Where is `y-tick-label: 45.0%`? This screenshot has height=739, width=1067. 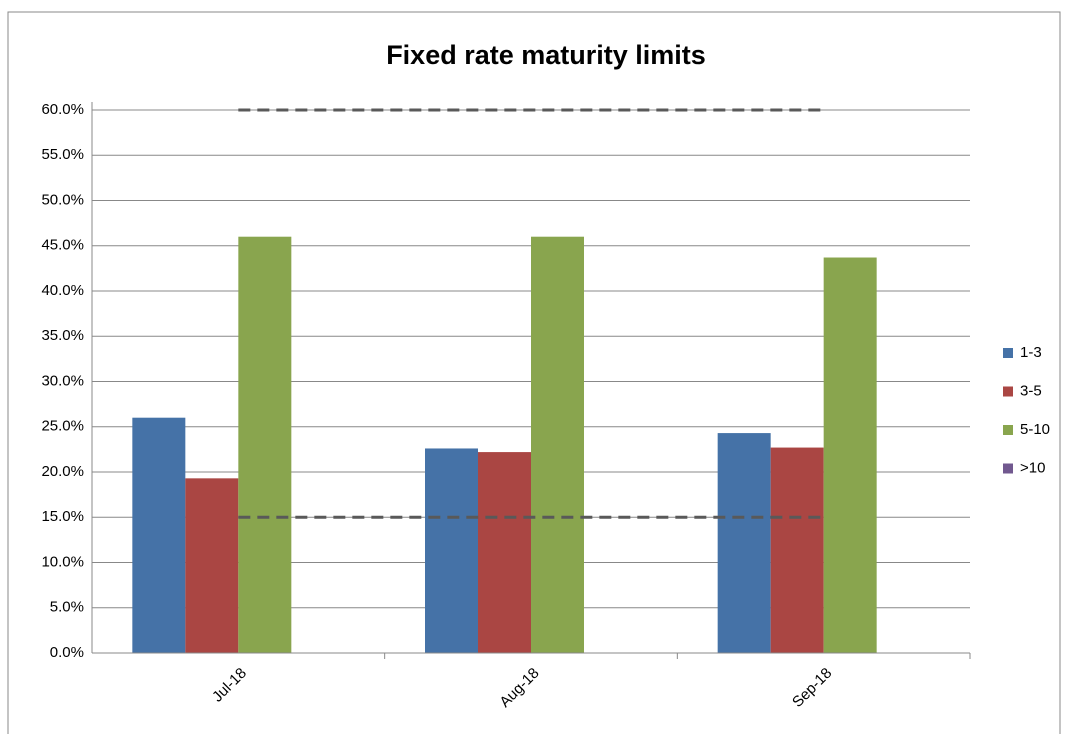
y-tick-label: 45.0% is located at coordinates (62, 245).